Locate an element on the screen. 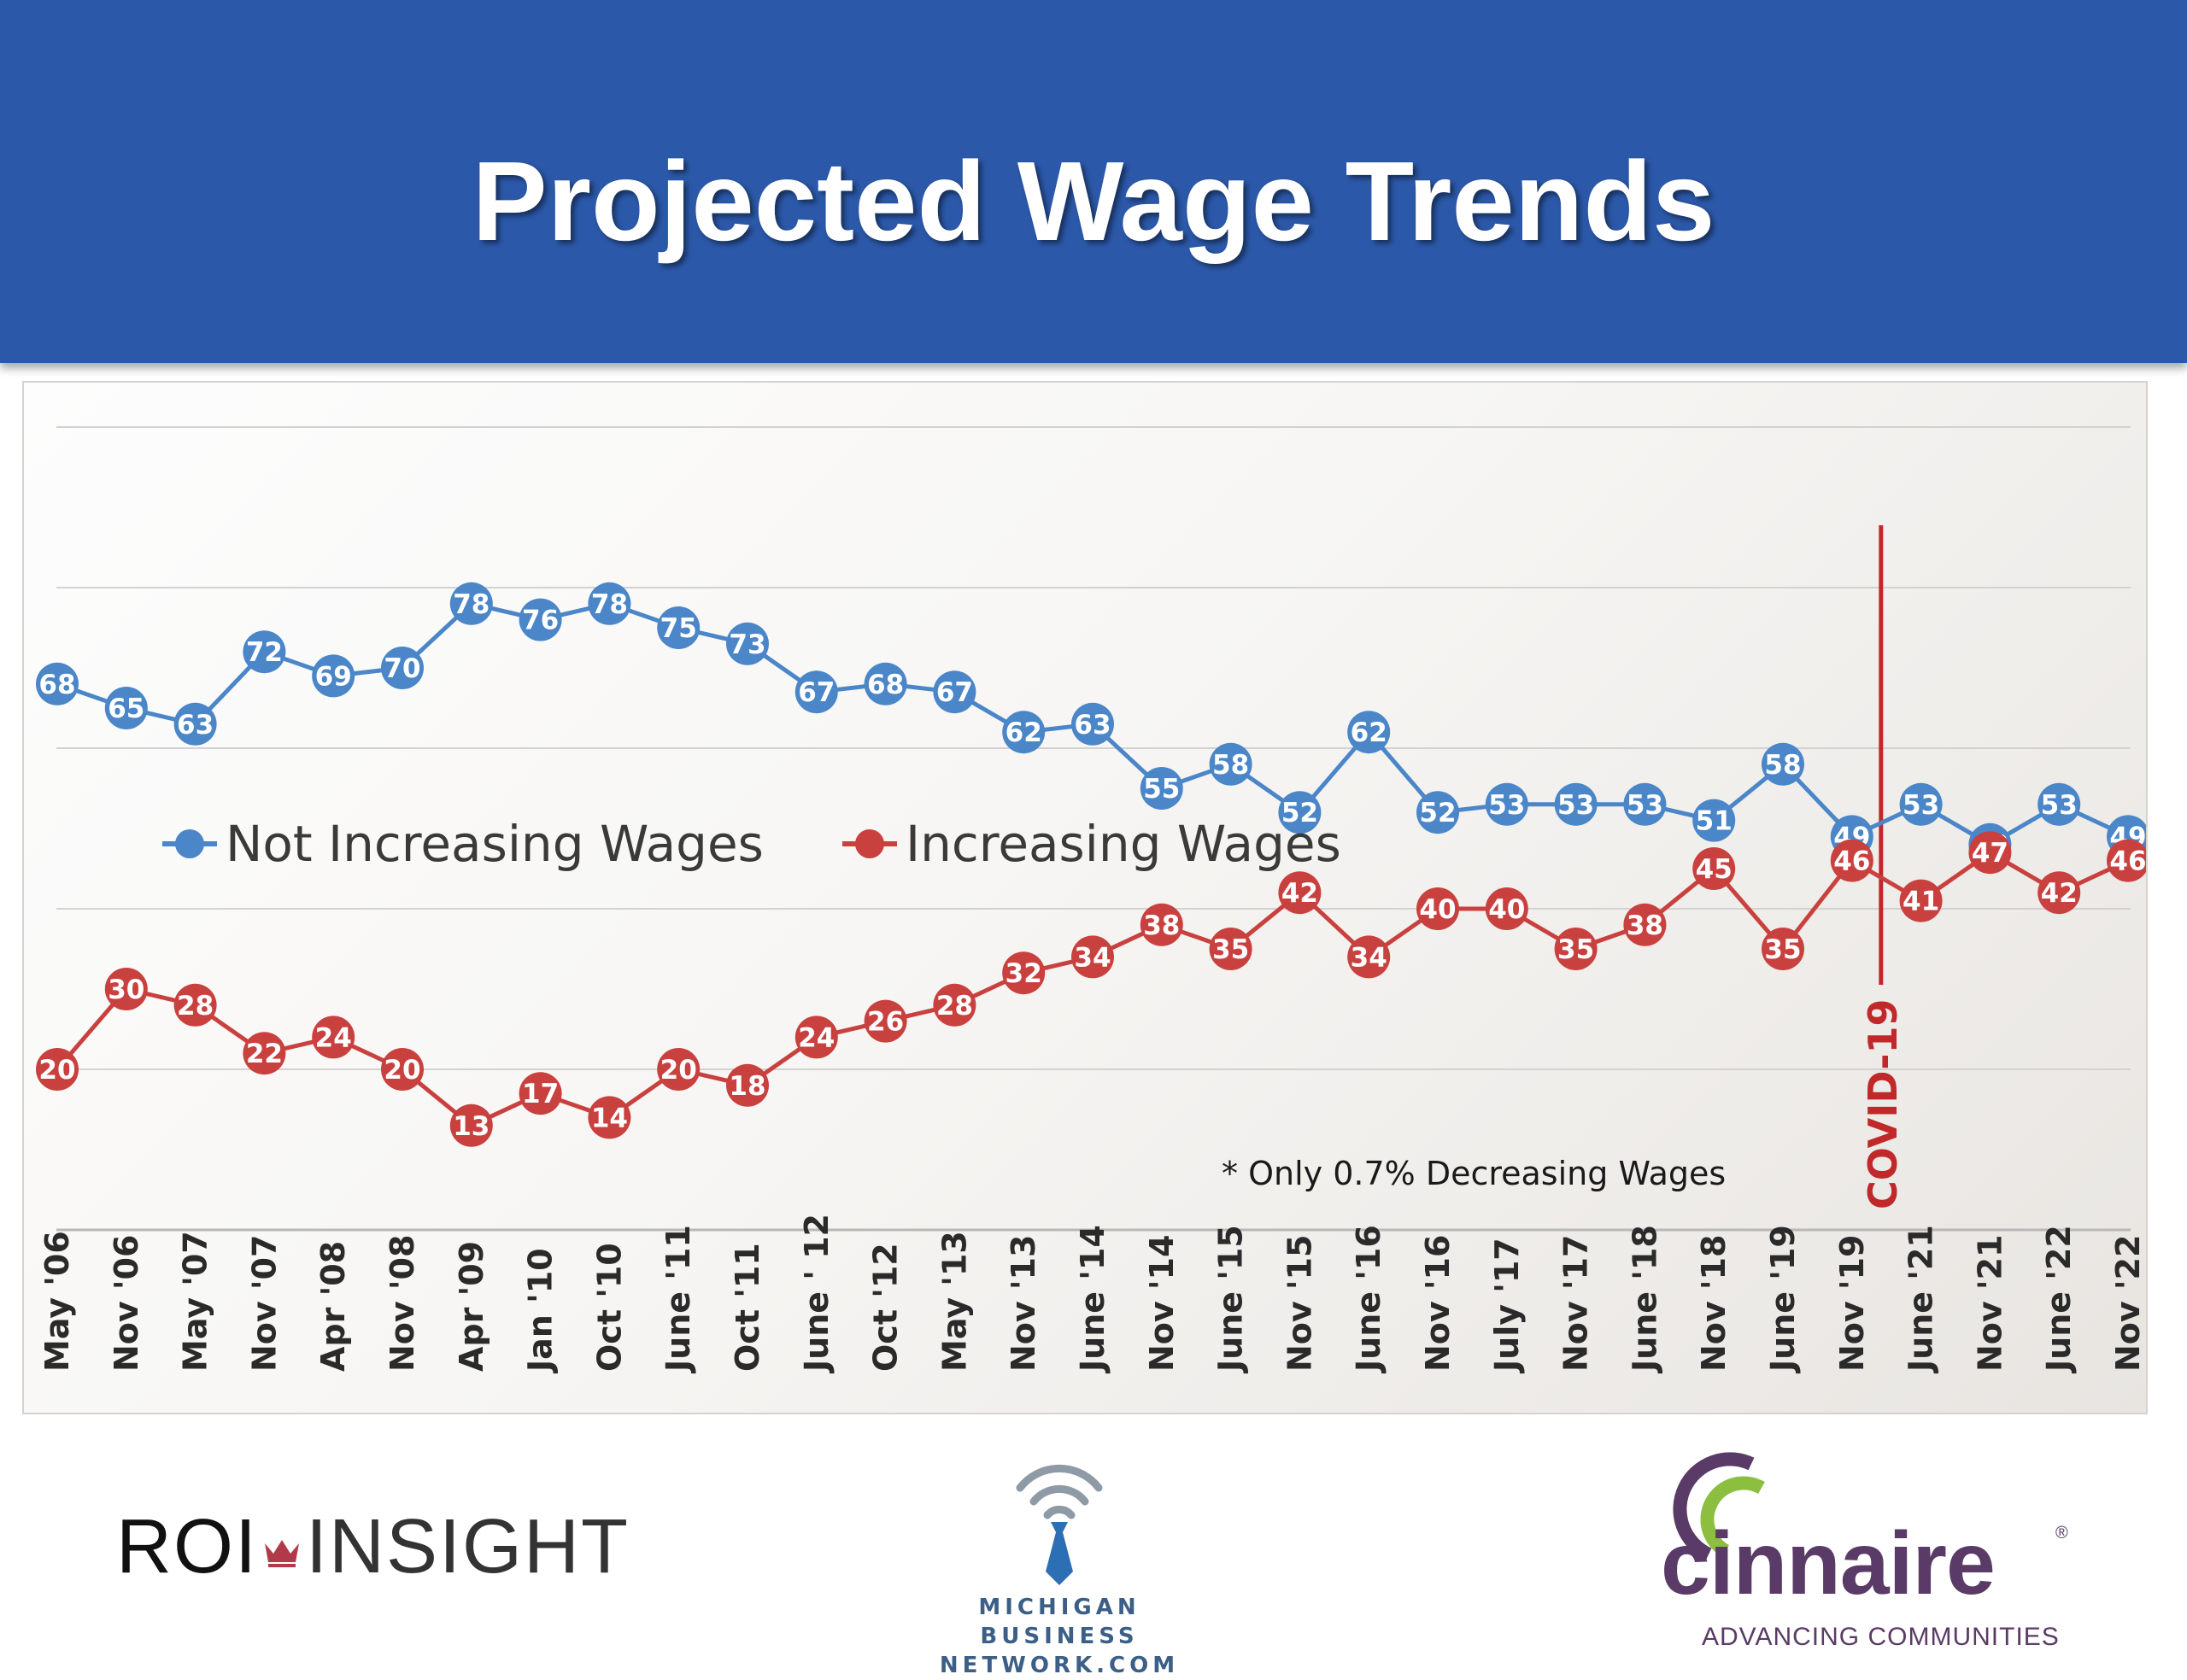 This screenshot has width=2187, height=1680. data-label: 52 is located at coordinates (1437, 813).